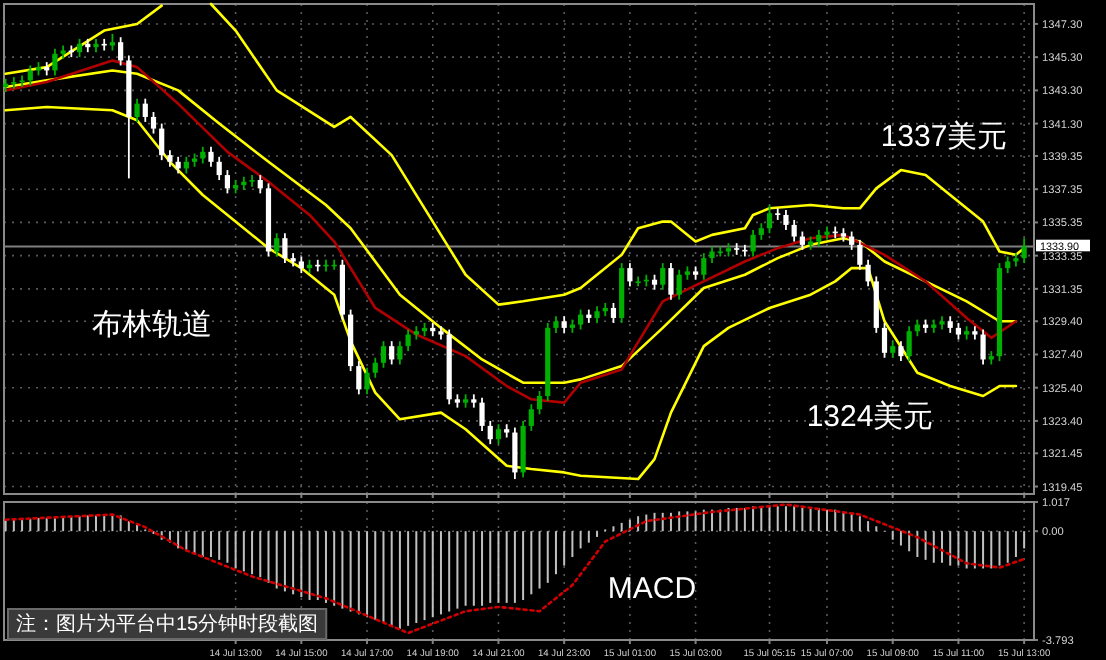 This screenshot has height=660, width=1106. What do you see at coordinates (870, 417) in the screenshot?
I see `annotation: 1324美元` at bounding box center [870, 417].